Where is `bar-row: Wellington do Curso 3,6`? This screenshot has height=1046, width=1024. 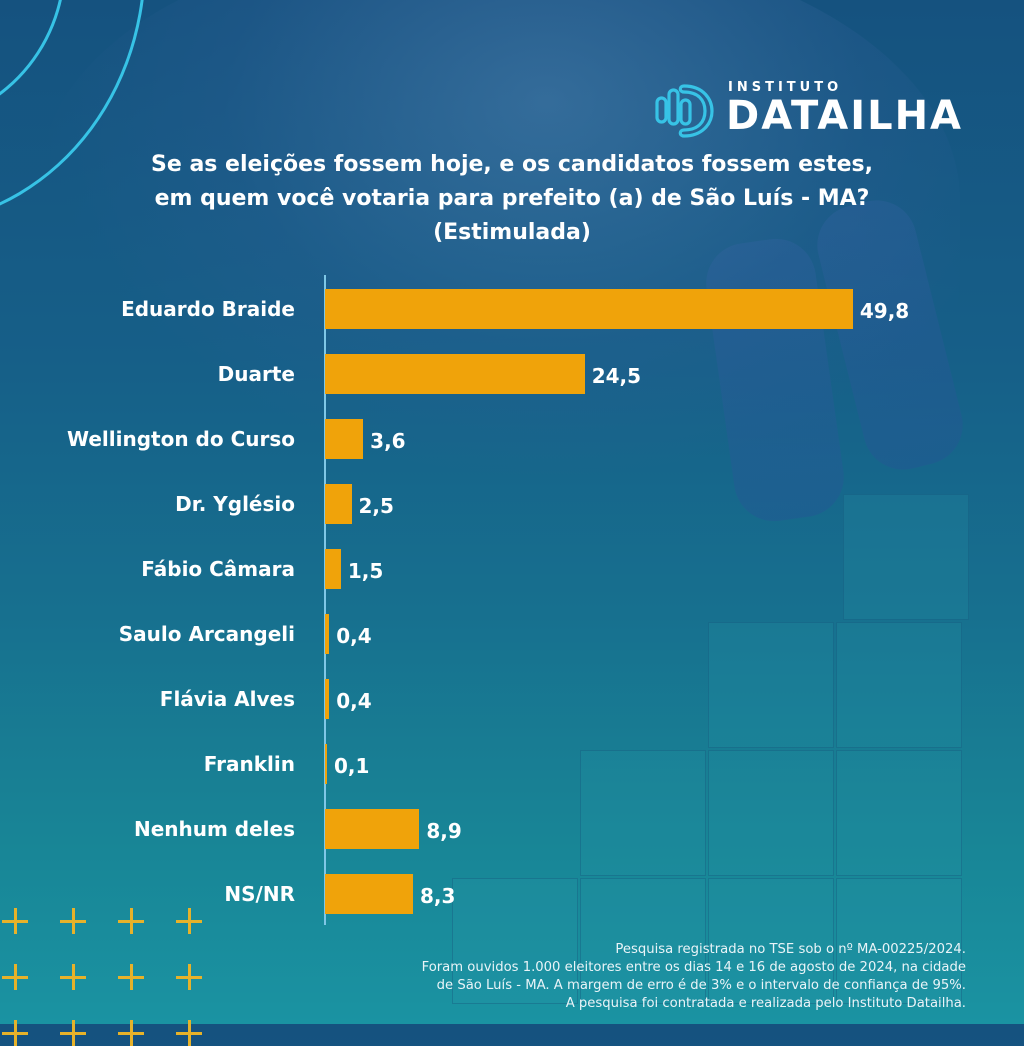
bar-row: Wellington do Curso 3,6 is located at coordinates (512, 439).